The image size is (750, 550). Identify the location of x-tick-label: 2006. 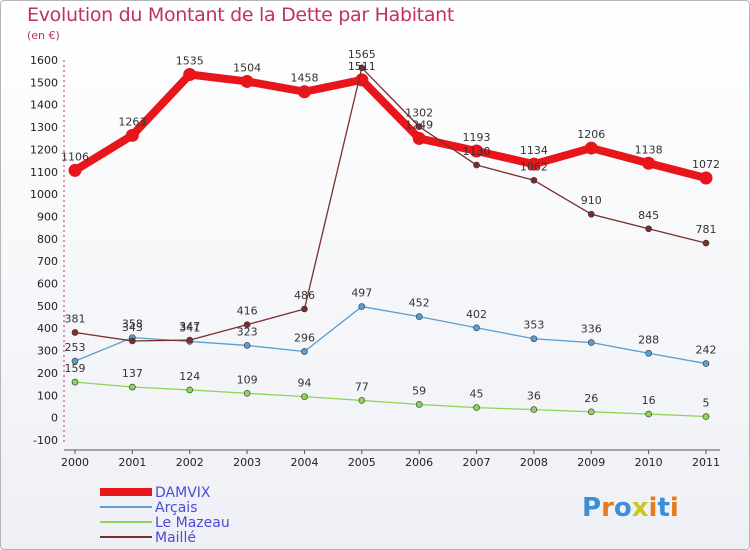
(419, 462).